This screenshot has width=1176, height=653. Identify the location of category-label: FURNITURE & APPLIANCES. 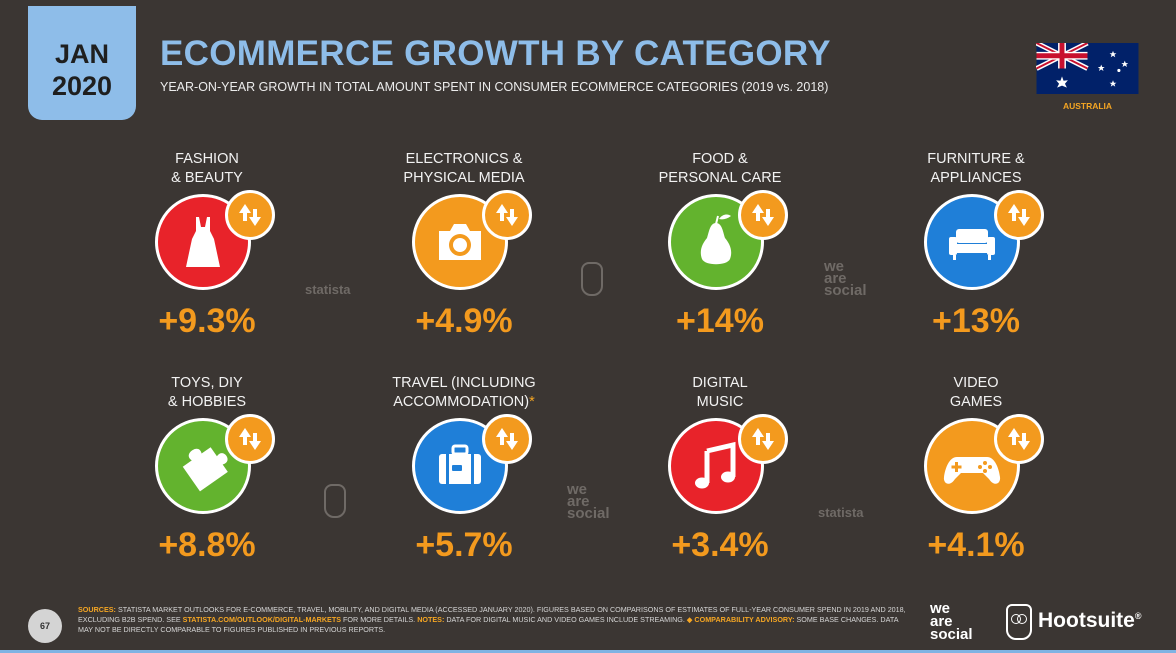
(976, 168).